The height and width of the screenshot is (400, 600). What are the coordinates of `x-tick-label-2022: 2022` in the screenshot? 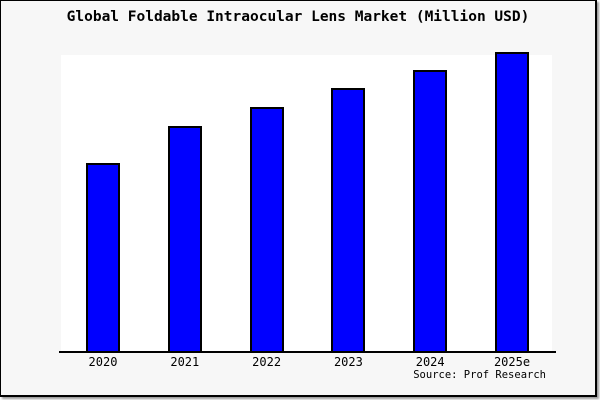 It's located at (267, 362).